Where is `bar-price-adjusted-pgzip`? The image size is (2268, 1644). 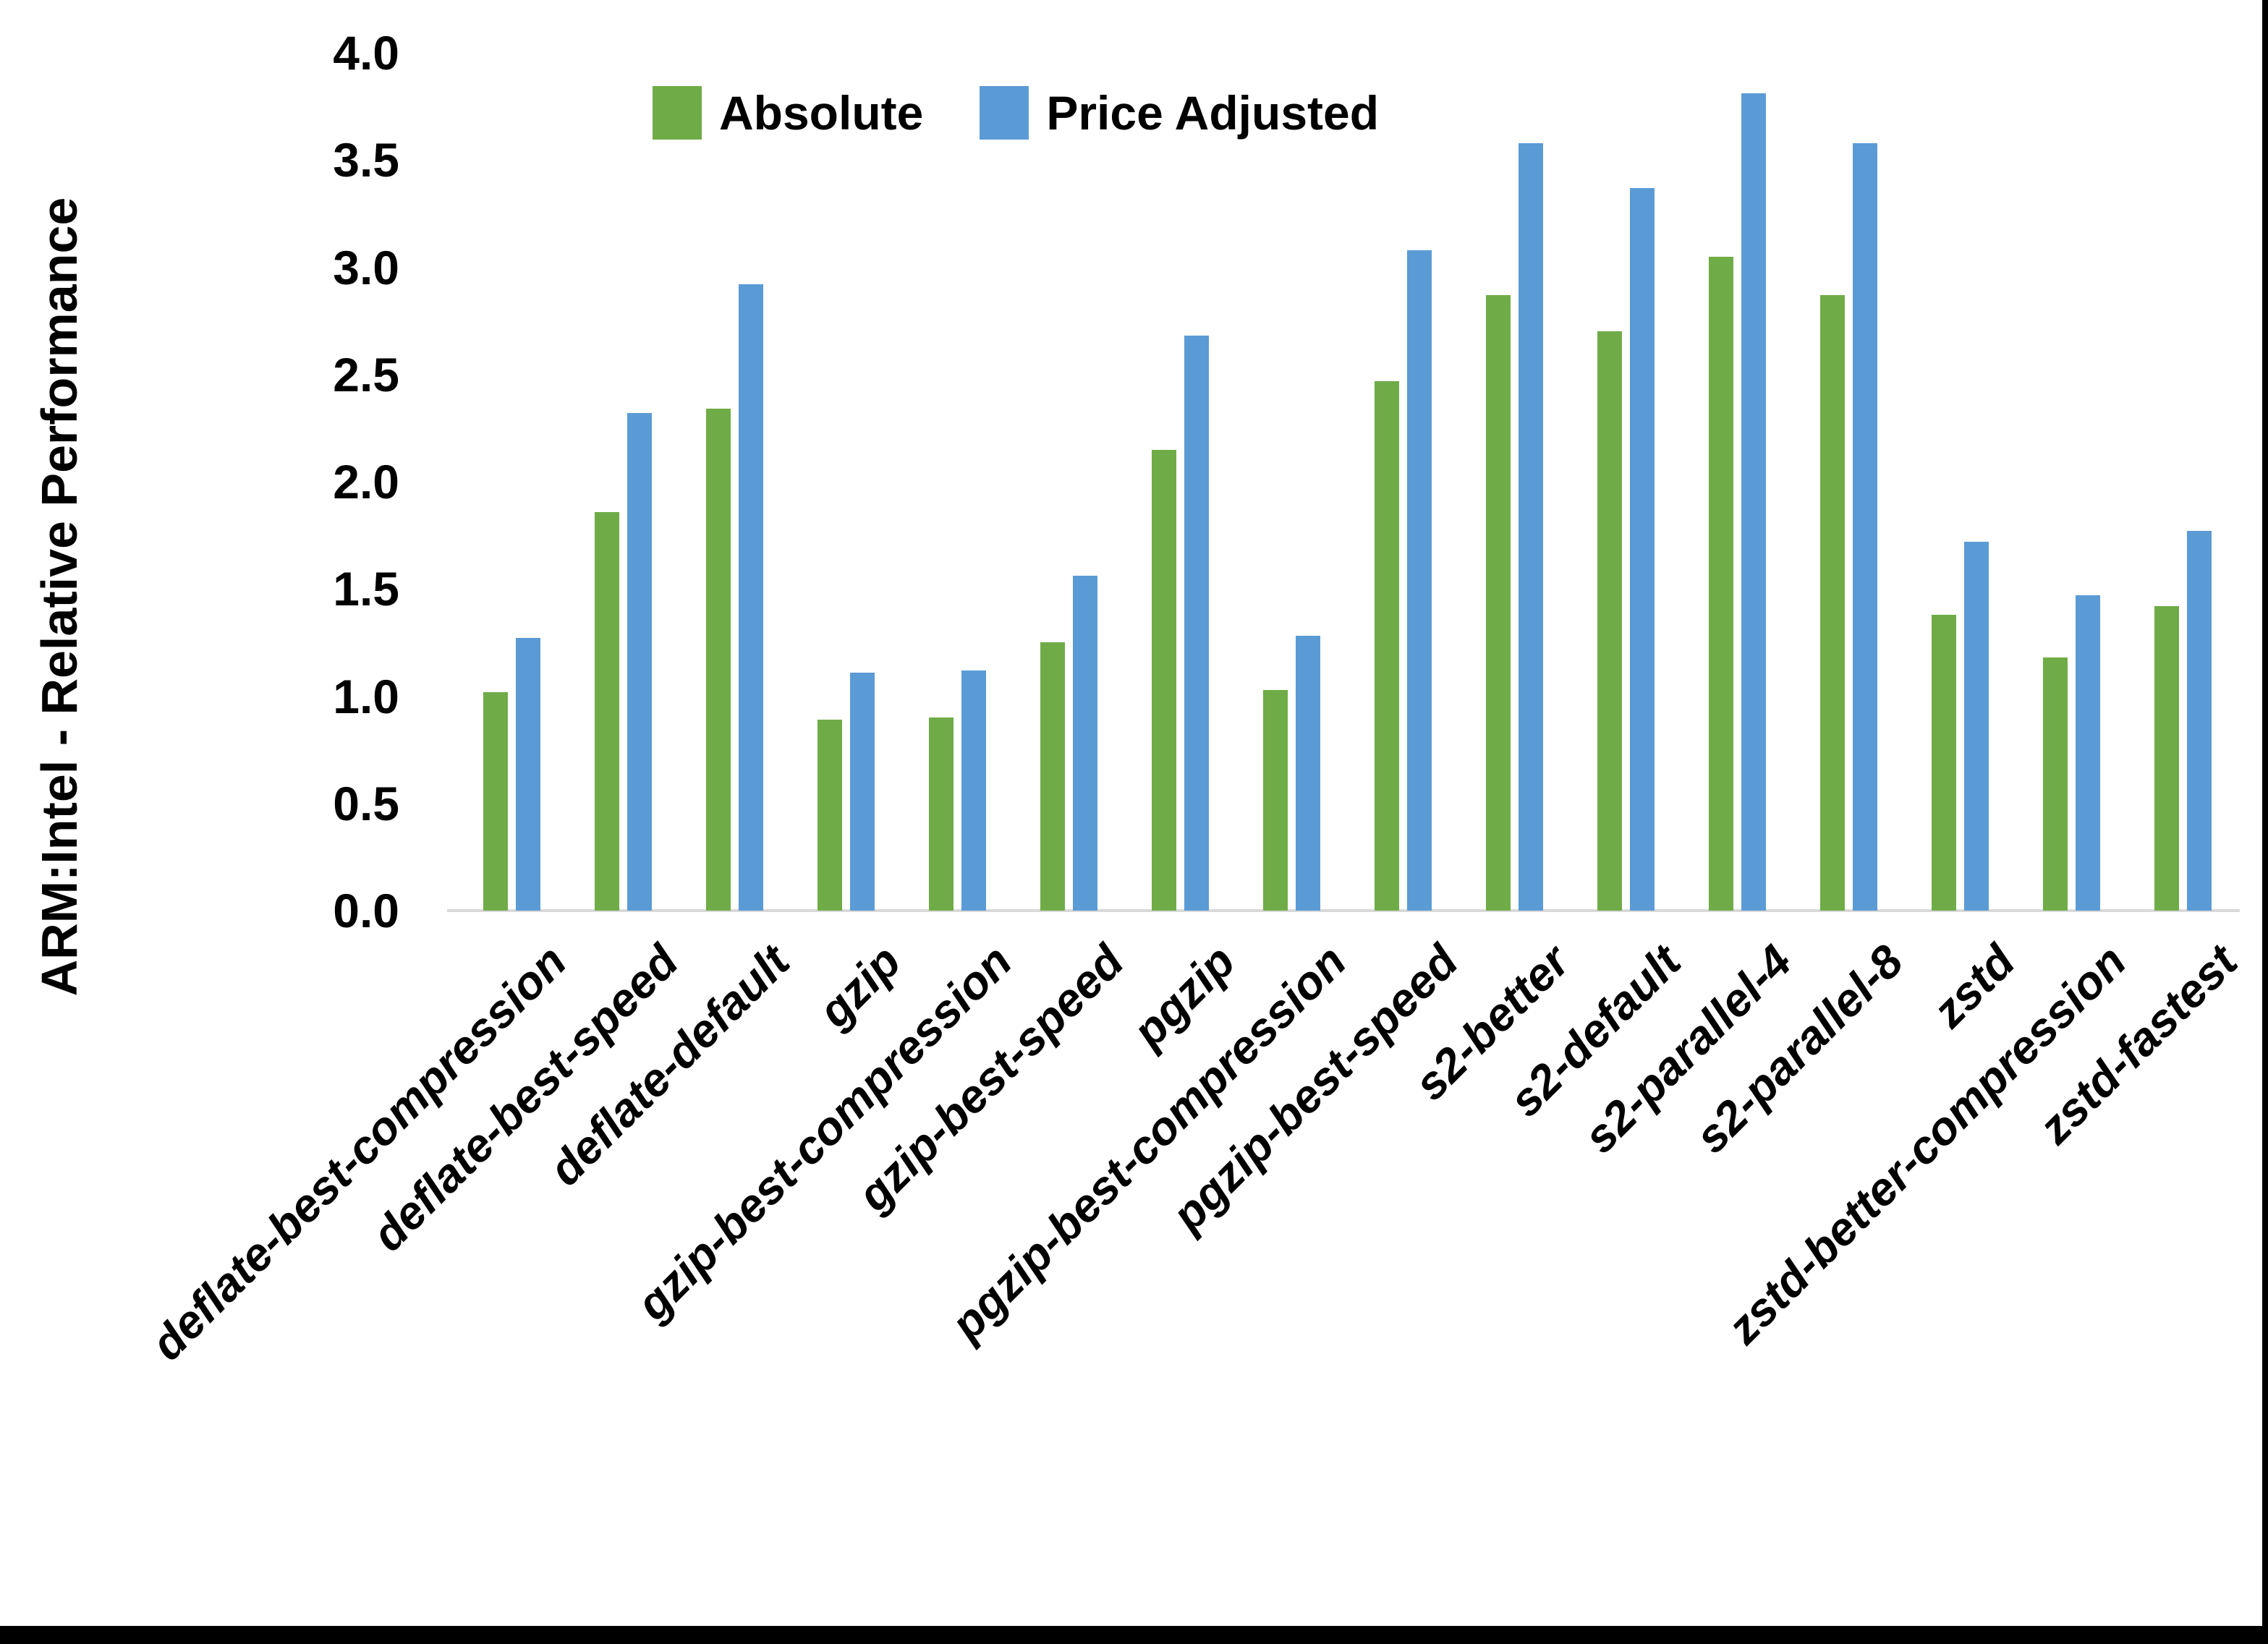 bar-price-adjusted-pgzip is located at coordinates (1196, 623).